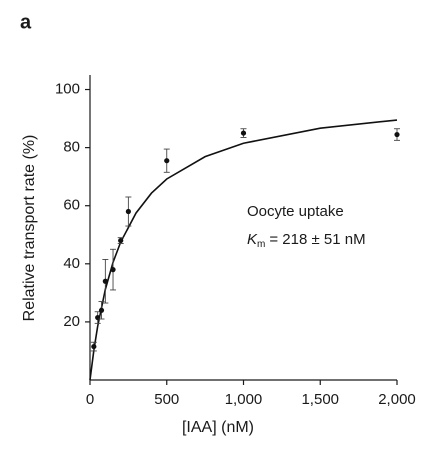 The image size is (423, 453). I want to click on km-symbol: K, so click(252, 239).